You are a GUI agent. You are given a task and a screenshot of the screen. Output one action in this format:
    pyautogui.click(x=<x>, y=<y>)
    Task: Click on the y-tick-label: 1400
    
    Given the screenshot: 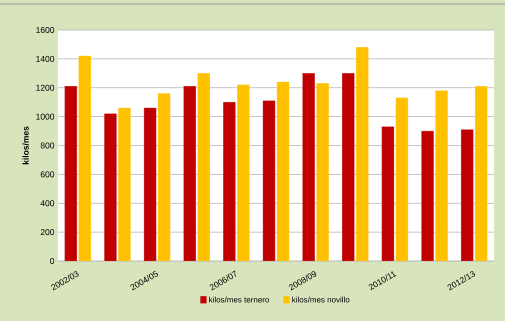 What is the action you would take?
    pyautogui.click(x=45, y=59)
    